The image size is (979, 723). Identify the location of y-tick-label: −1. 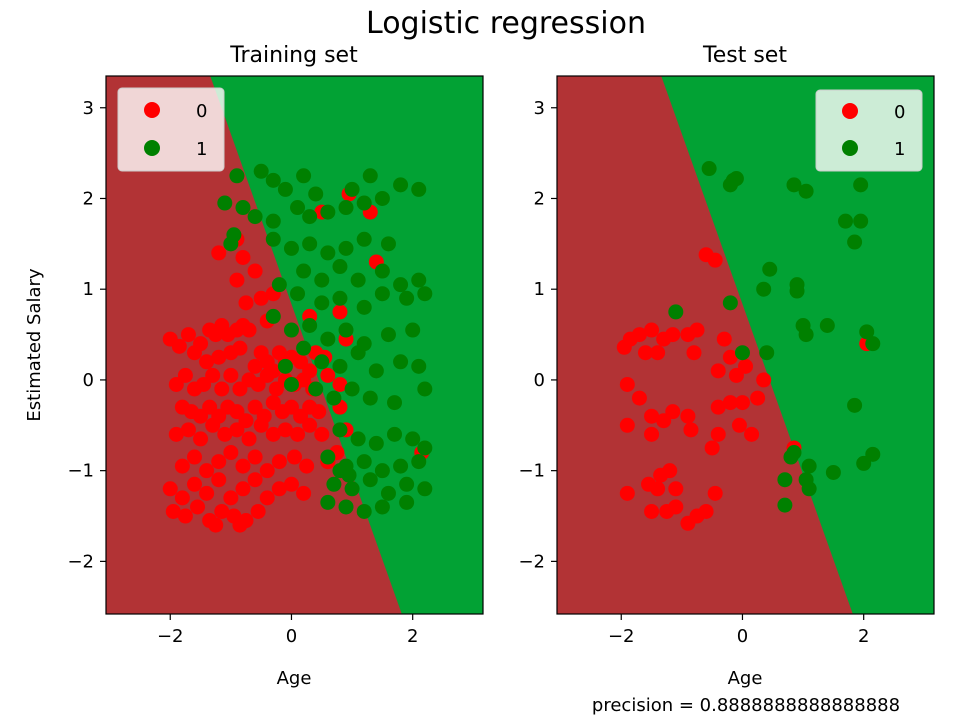
(531, 471).